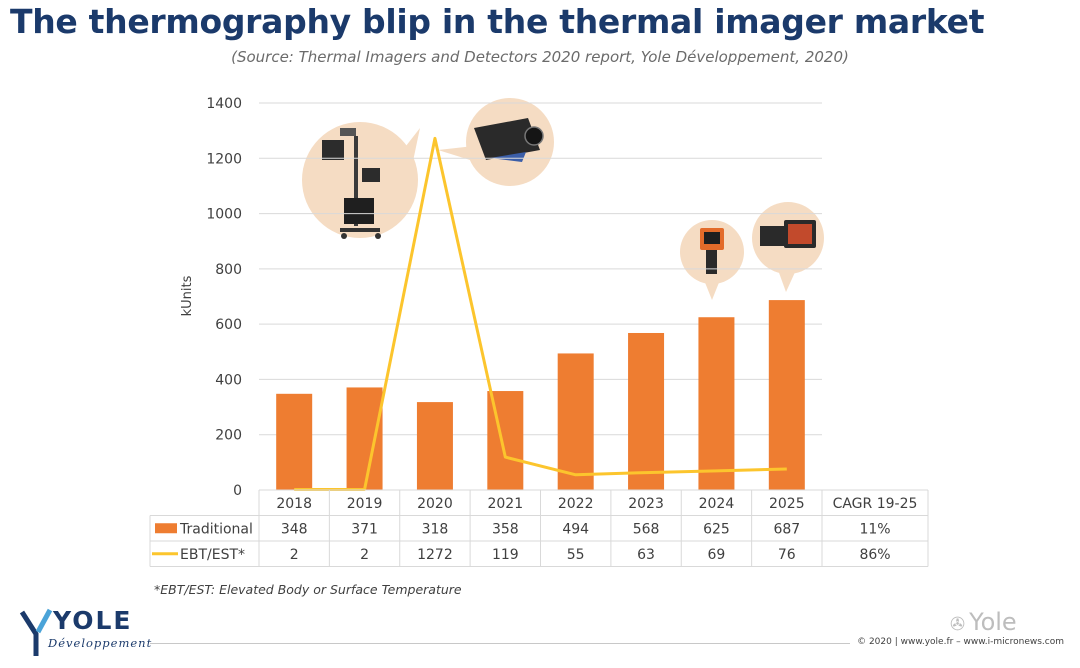 The width and height of the screenshot is (1080, 668). I want to click on x-tick-label: 2018, so click(294, 504).